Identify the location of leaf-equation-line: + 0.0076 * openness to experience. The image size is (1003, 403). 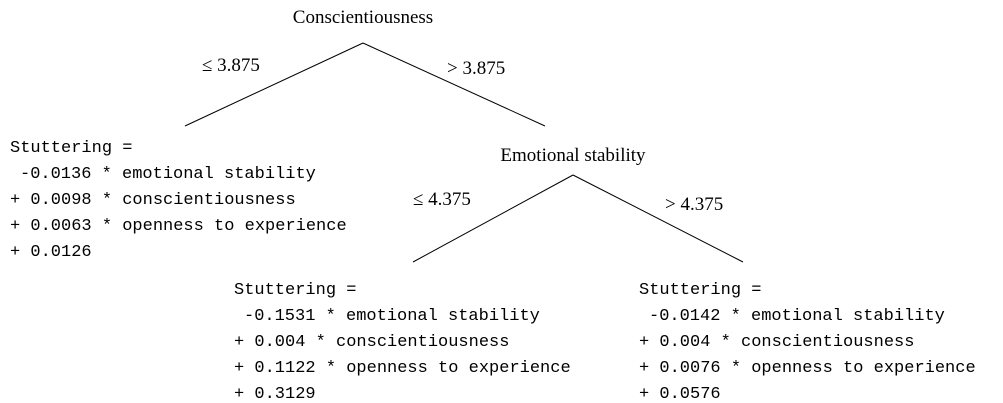
(807, 368).